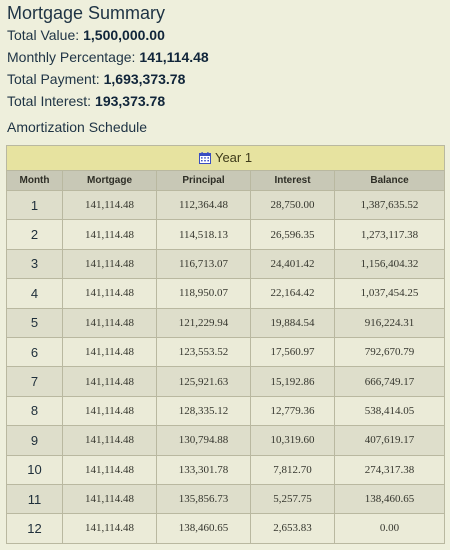 This screenshot has width=450, height=550. I want to click on table-row: 12 141,114.48 138,460.65 2,653.83 0.00, so click(226, 528).